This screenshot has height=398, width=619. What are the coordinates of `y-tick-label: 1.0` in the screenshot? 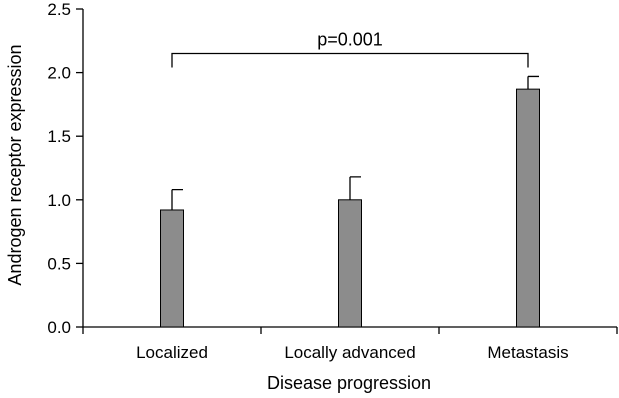 It's located at (59, 200).